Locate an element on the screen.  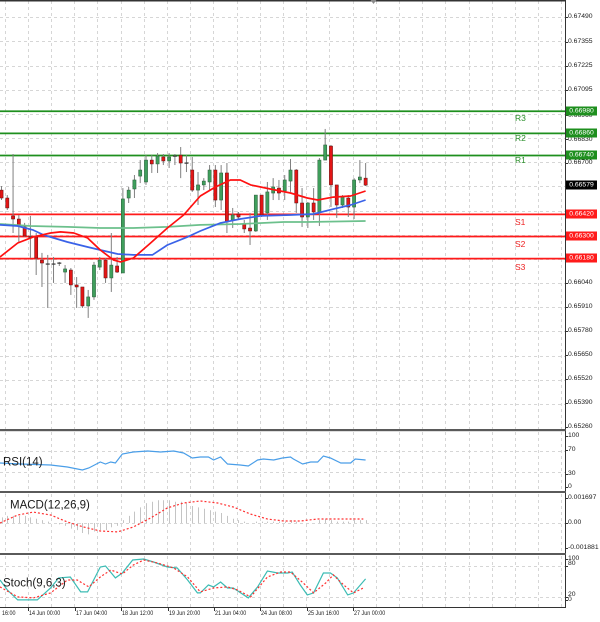
macd-histogram is located at coordinates (184, 517).